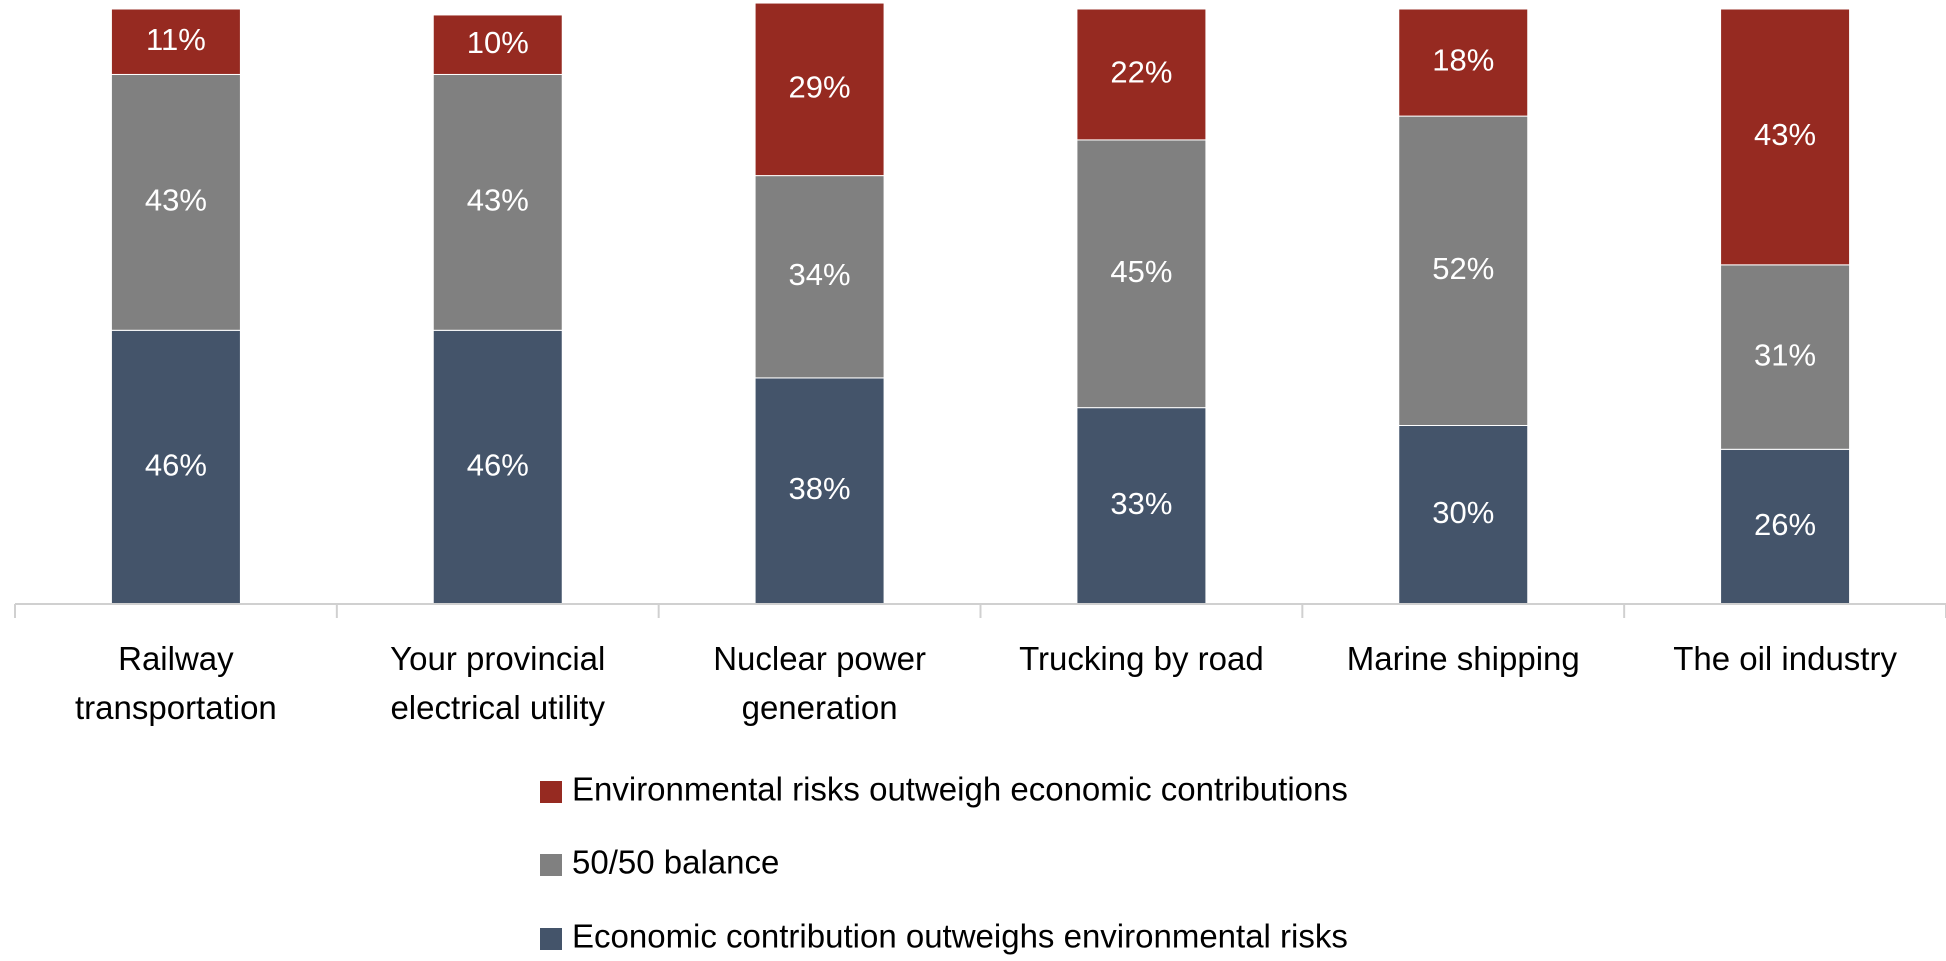  I want to click on data-label: 30%, so click(1463, 512).